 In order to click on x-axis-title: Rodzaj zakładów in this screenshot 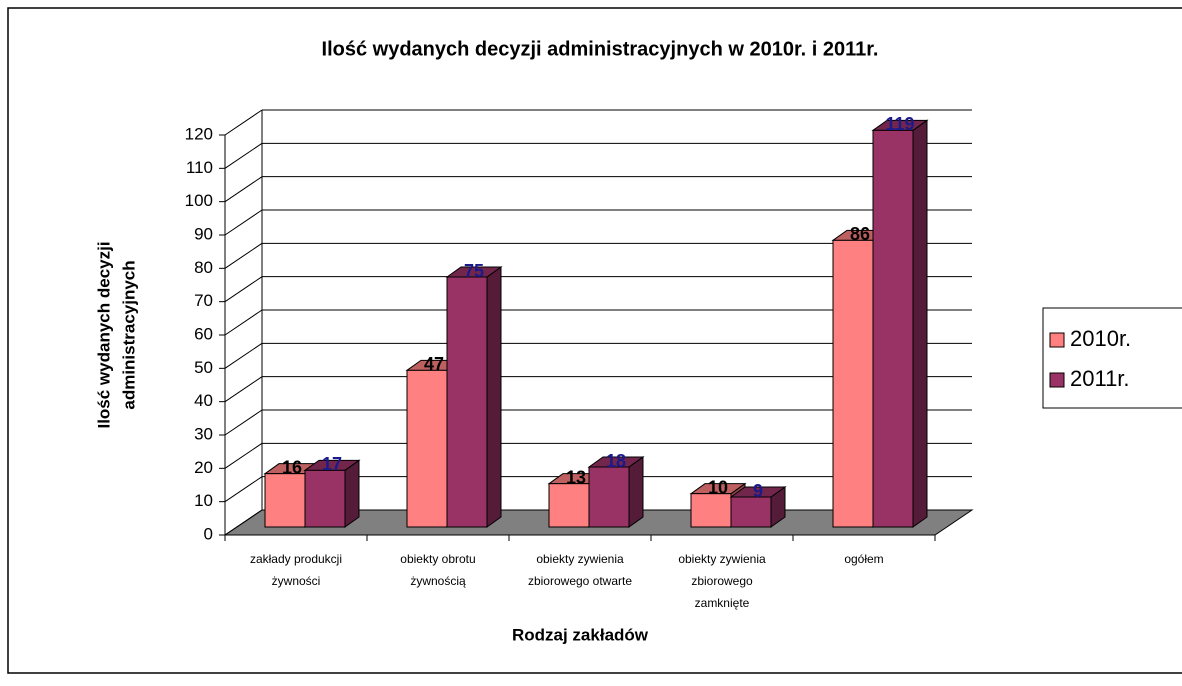, I will do `click(580, 634)`.